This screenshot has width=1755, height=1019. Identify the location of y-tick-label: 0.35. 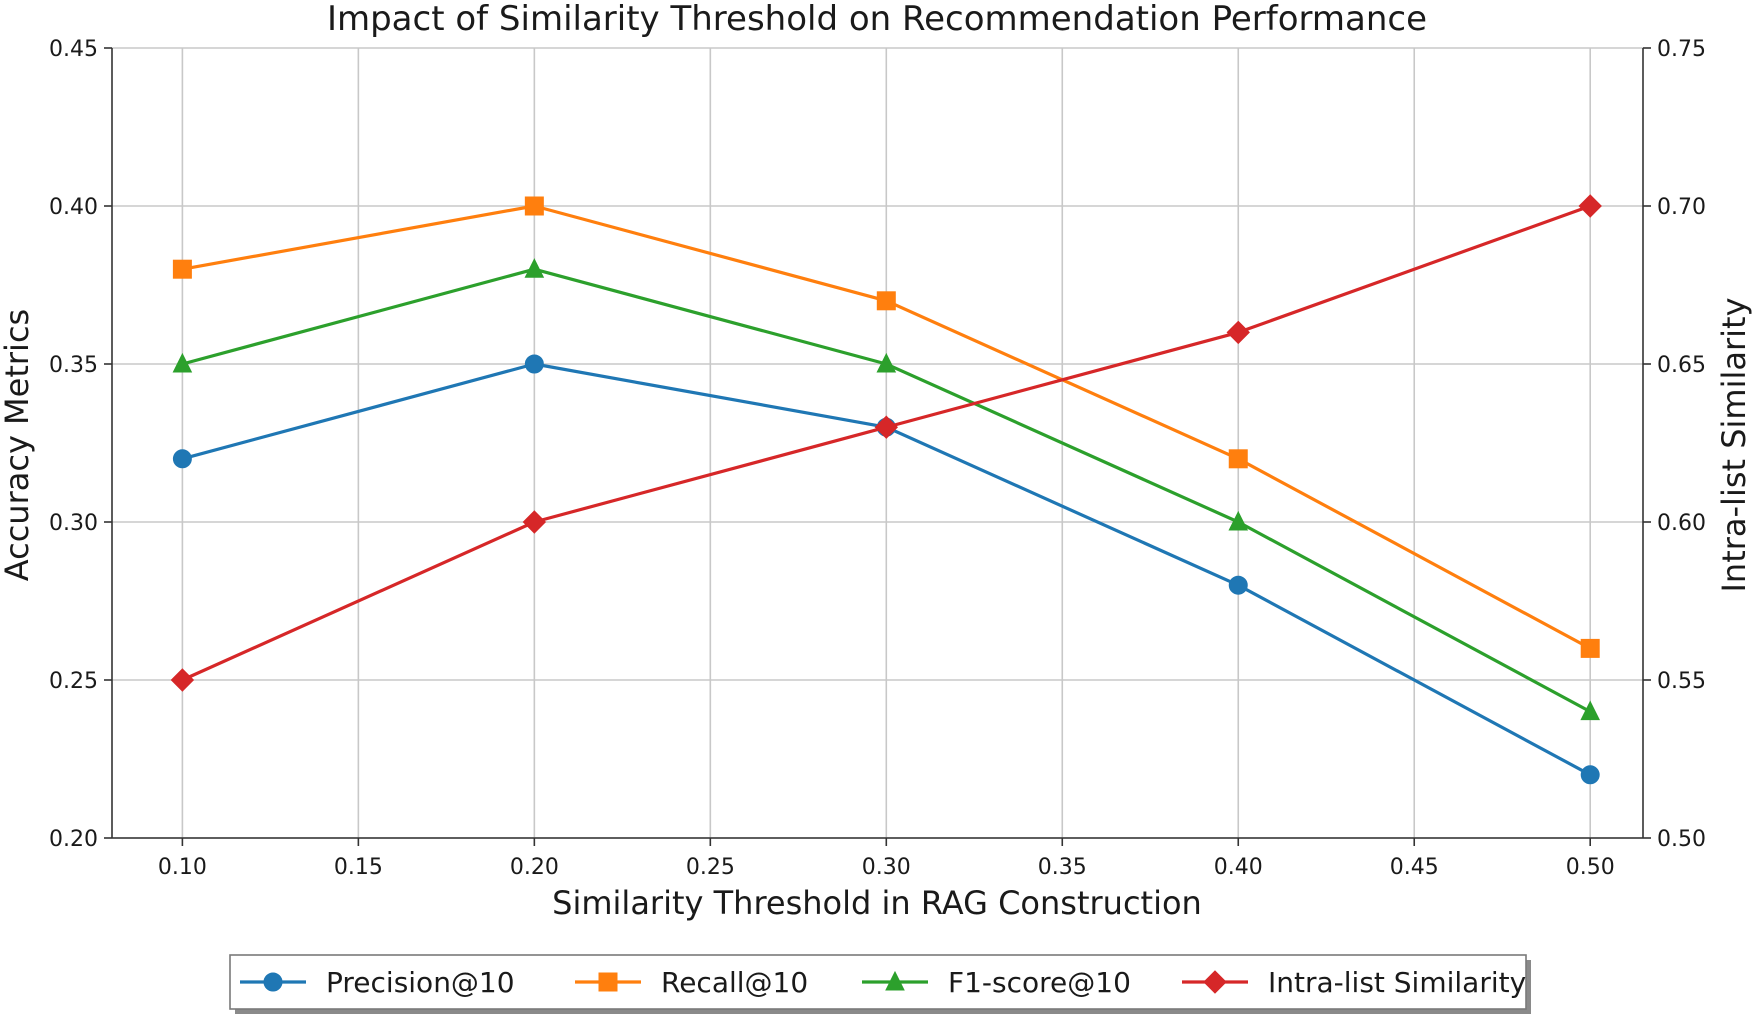
(73, 365).